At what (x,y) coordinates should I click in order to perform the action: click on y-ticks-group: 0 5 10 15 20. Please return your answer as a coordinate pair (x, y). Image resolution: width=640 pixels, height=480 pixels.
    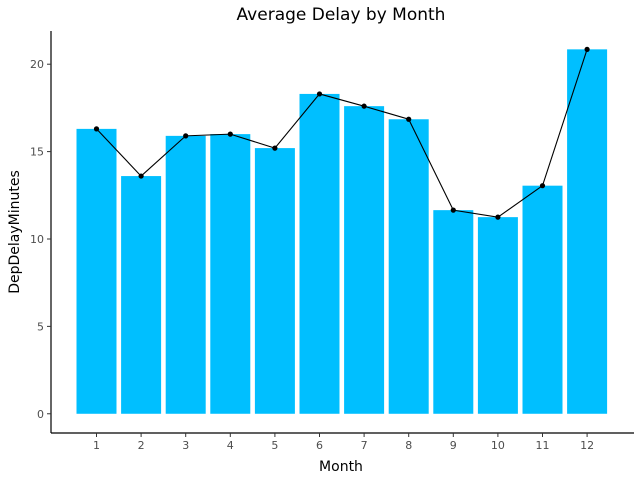
    Looking at the image, I should click on (40, 239).